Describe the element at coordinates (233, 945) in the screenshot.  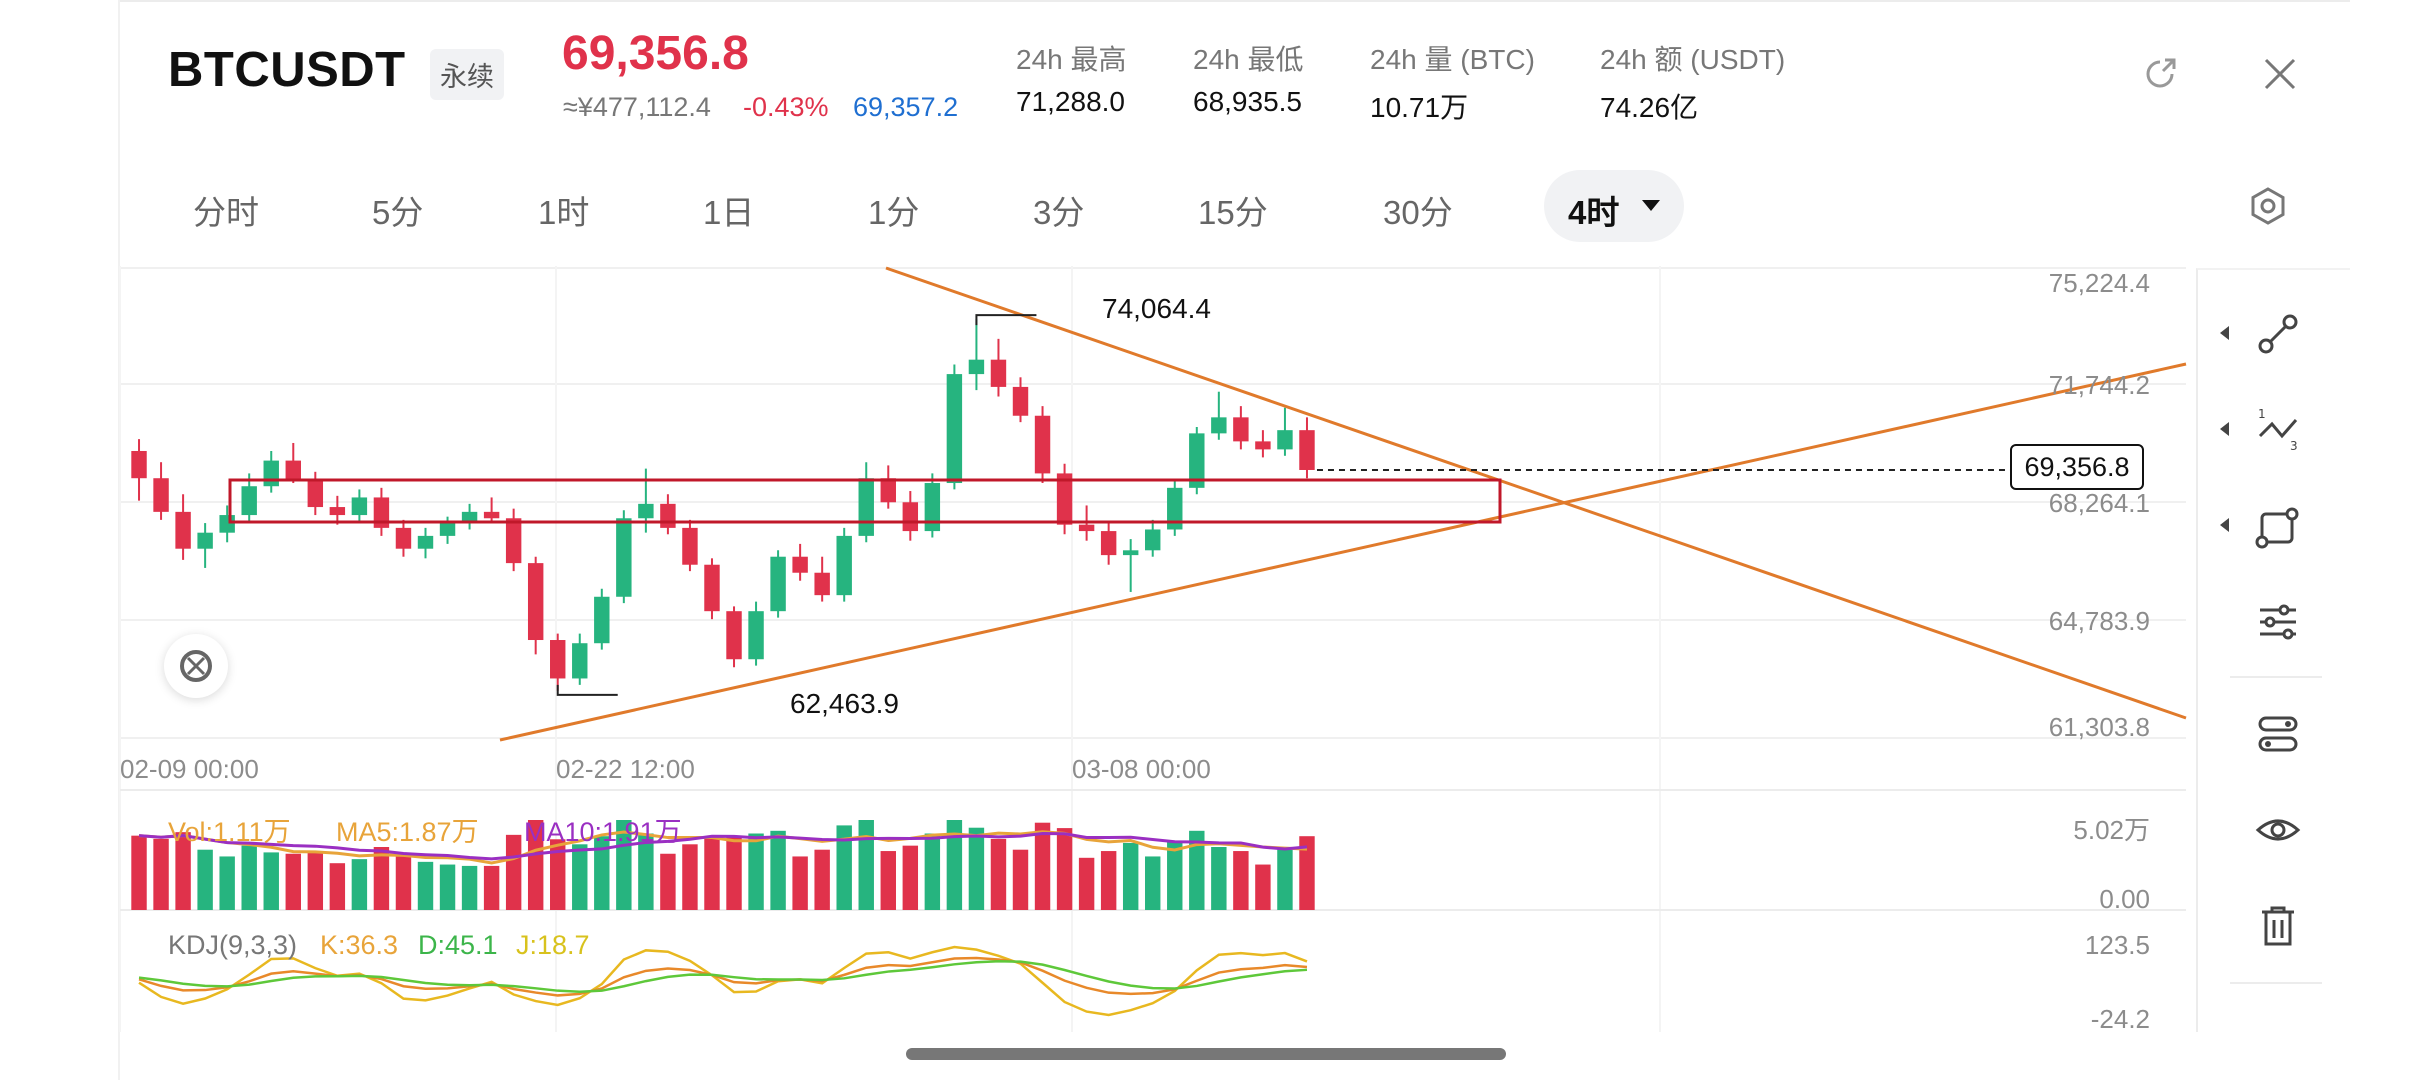
I see `kdj-title: KDJ(9,3,3)` at that location.